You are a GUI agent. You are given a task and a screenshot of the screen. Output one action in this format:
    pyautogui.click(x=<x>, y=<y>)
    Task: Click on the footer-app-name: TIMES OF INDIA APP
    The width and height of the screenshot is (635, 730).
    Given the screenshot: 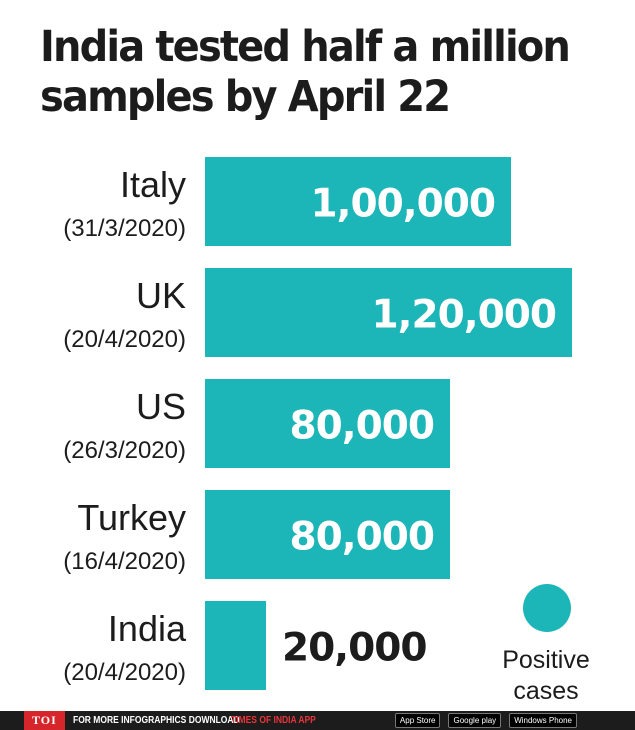 What is the action you would take?
    pyautogui.click(x=273, y=720)
    